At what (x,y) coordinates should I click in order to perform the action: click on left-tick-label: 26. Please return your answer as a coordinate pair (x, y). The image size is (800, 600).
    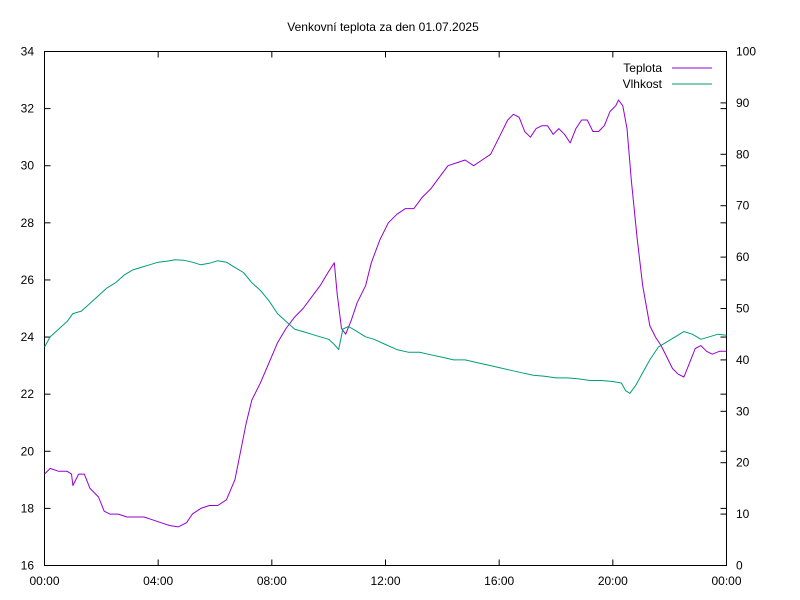
    Looking at the image, I should click on (28, 280).